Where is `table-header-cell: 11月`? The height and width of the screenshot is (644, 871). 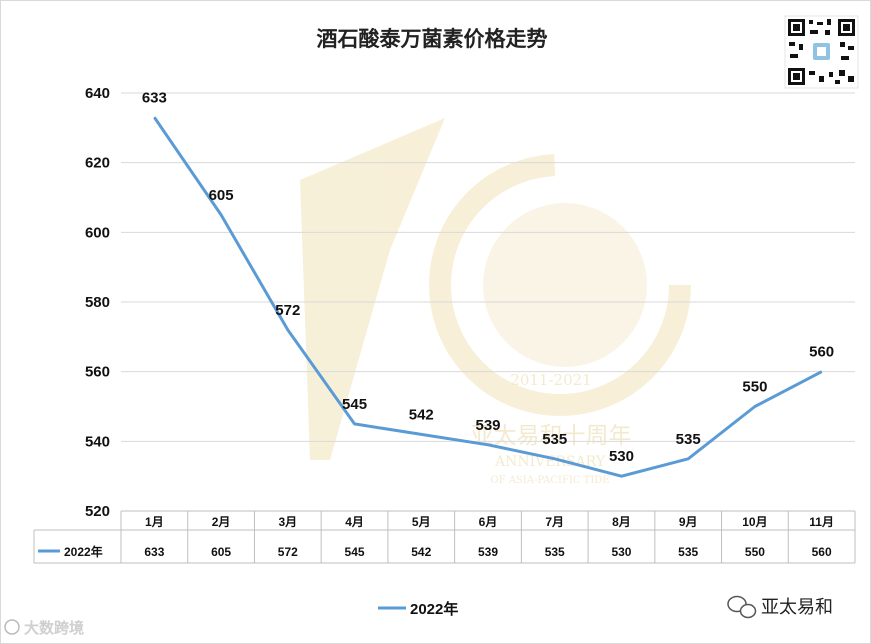 table-header-cell: 11月 is located at coordinates (821, 522).